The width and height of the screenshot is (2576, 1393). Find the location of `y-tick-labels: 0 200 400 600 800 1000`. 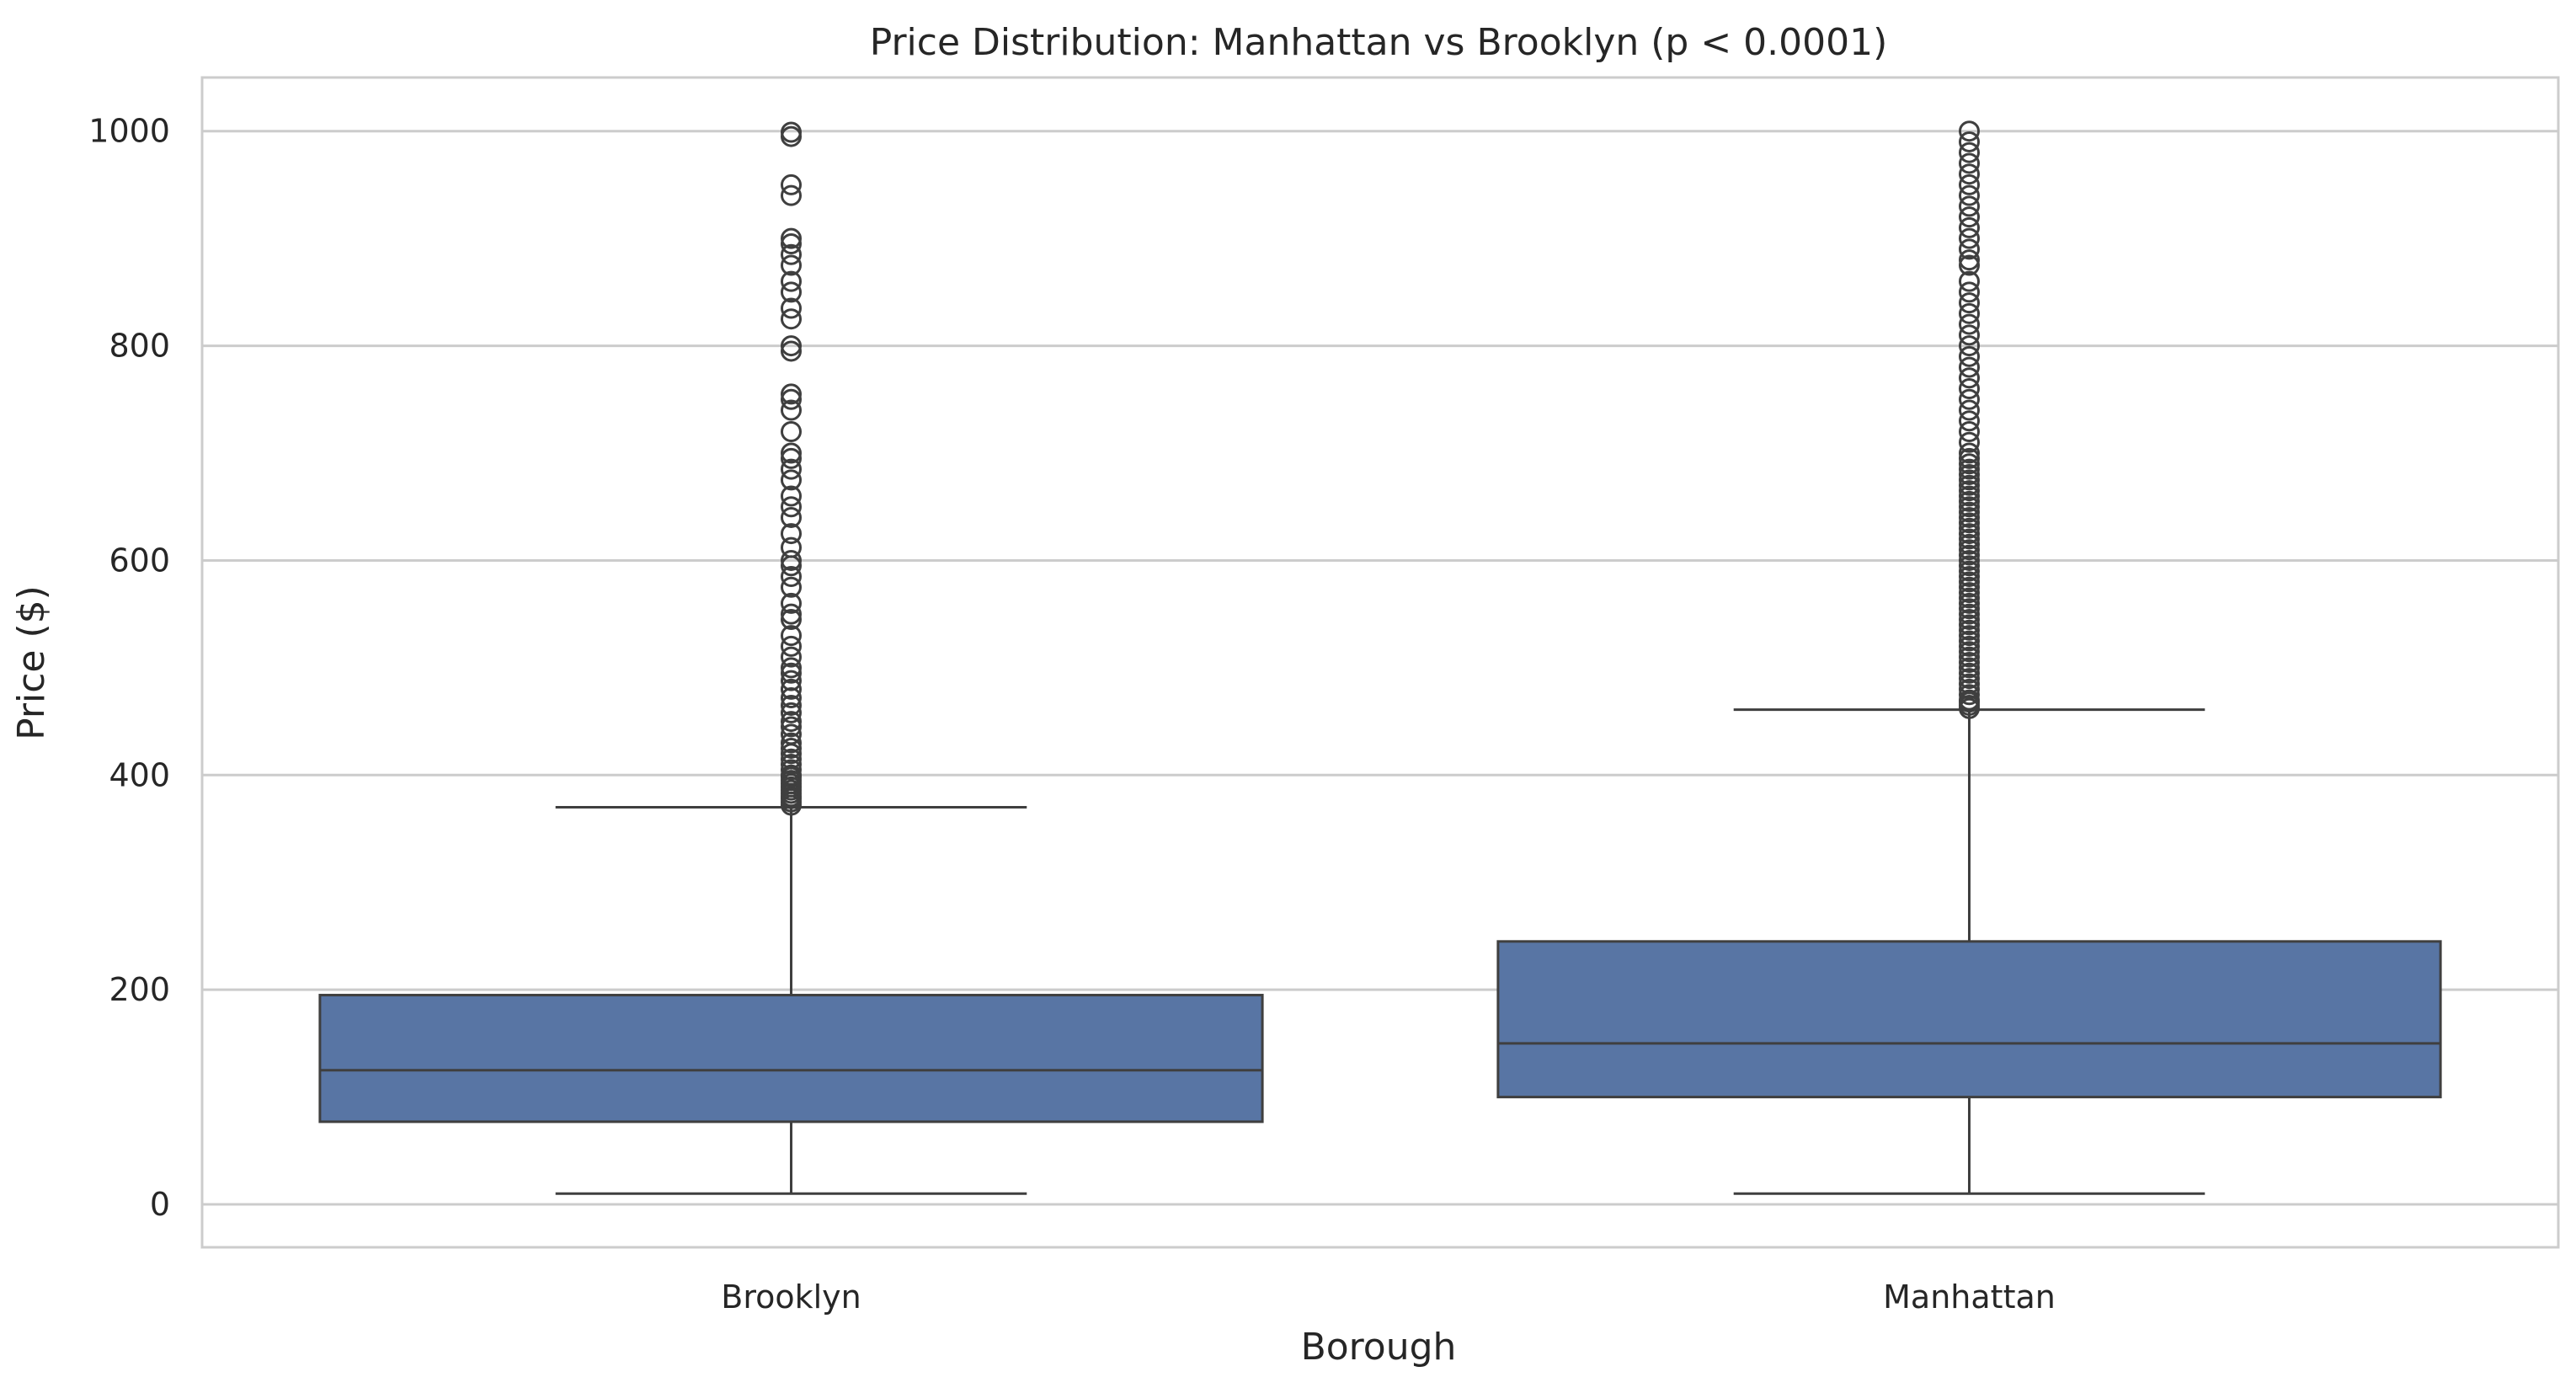

y-tick-labels: 0 200 400 600 800 1000 is located at coordinates (129, 668).